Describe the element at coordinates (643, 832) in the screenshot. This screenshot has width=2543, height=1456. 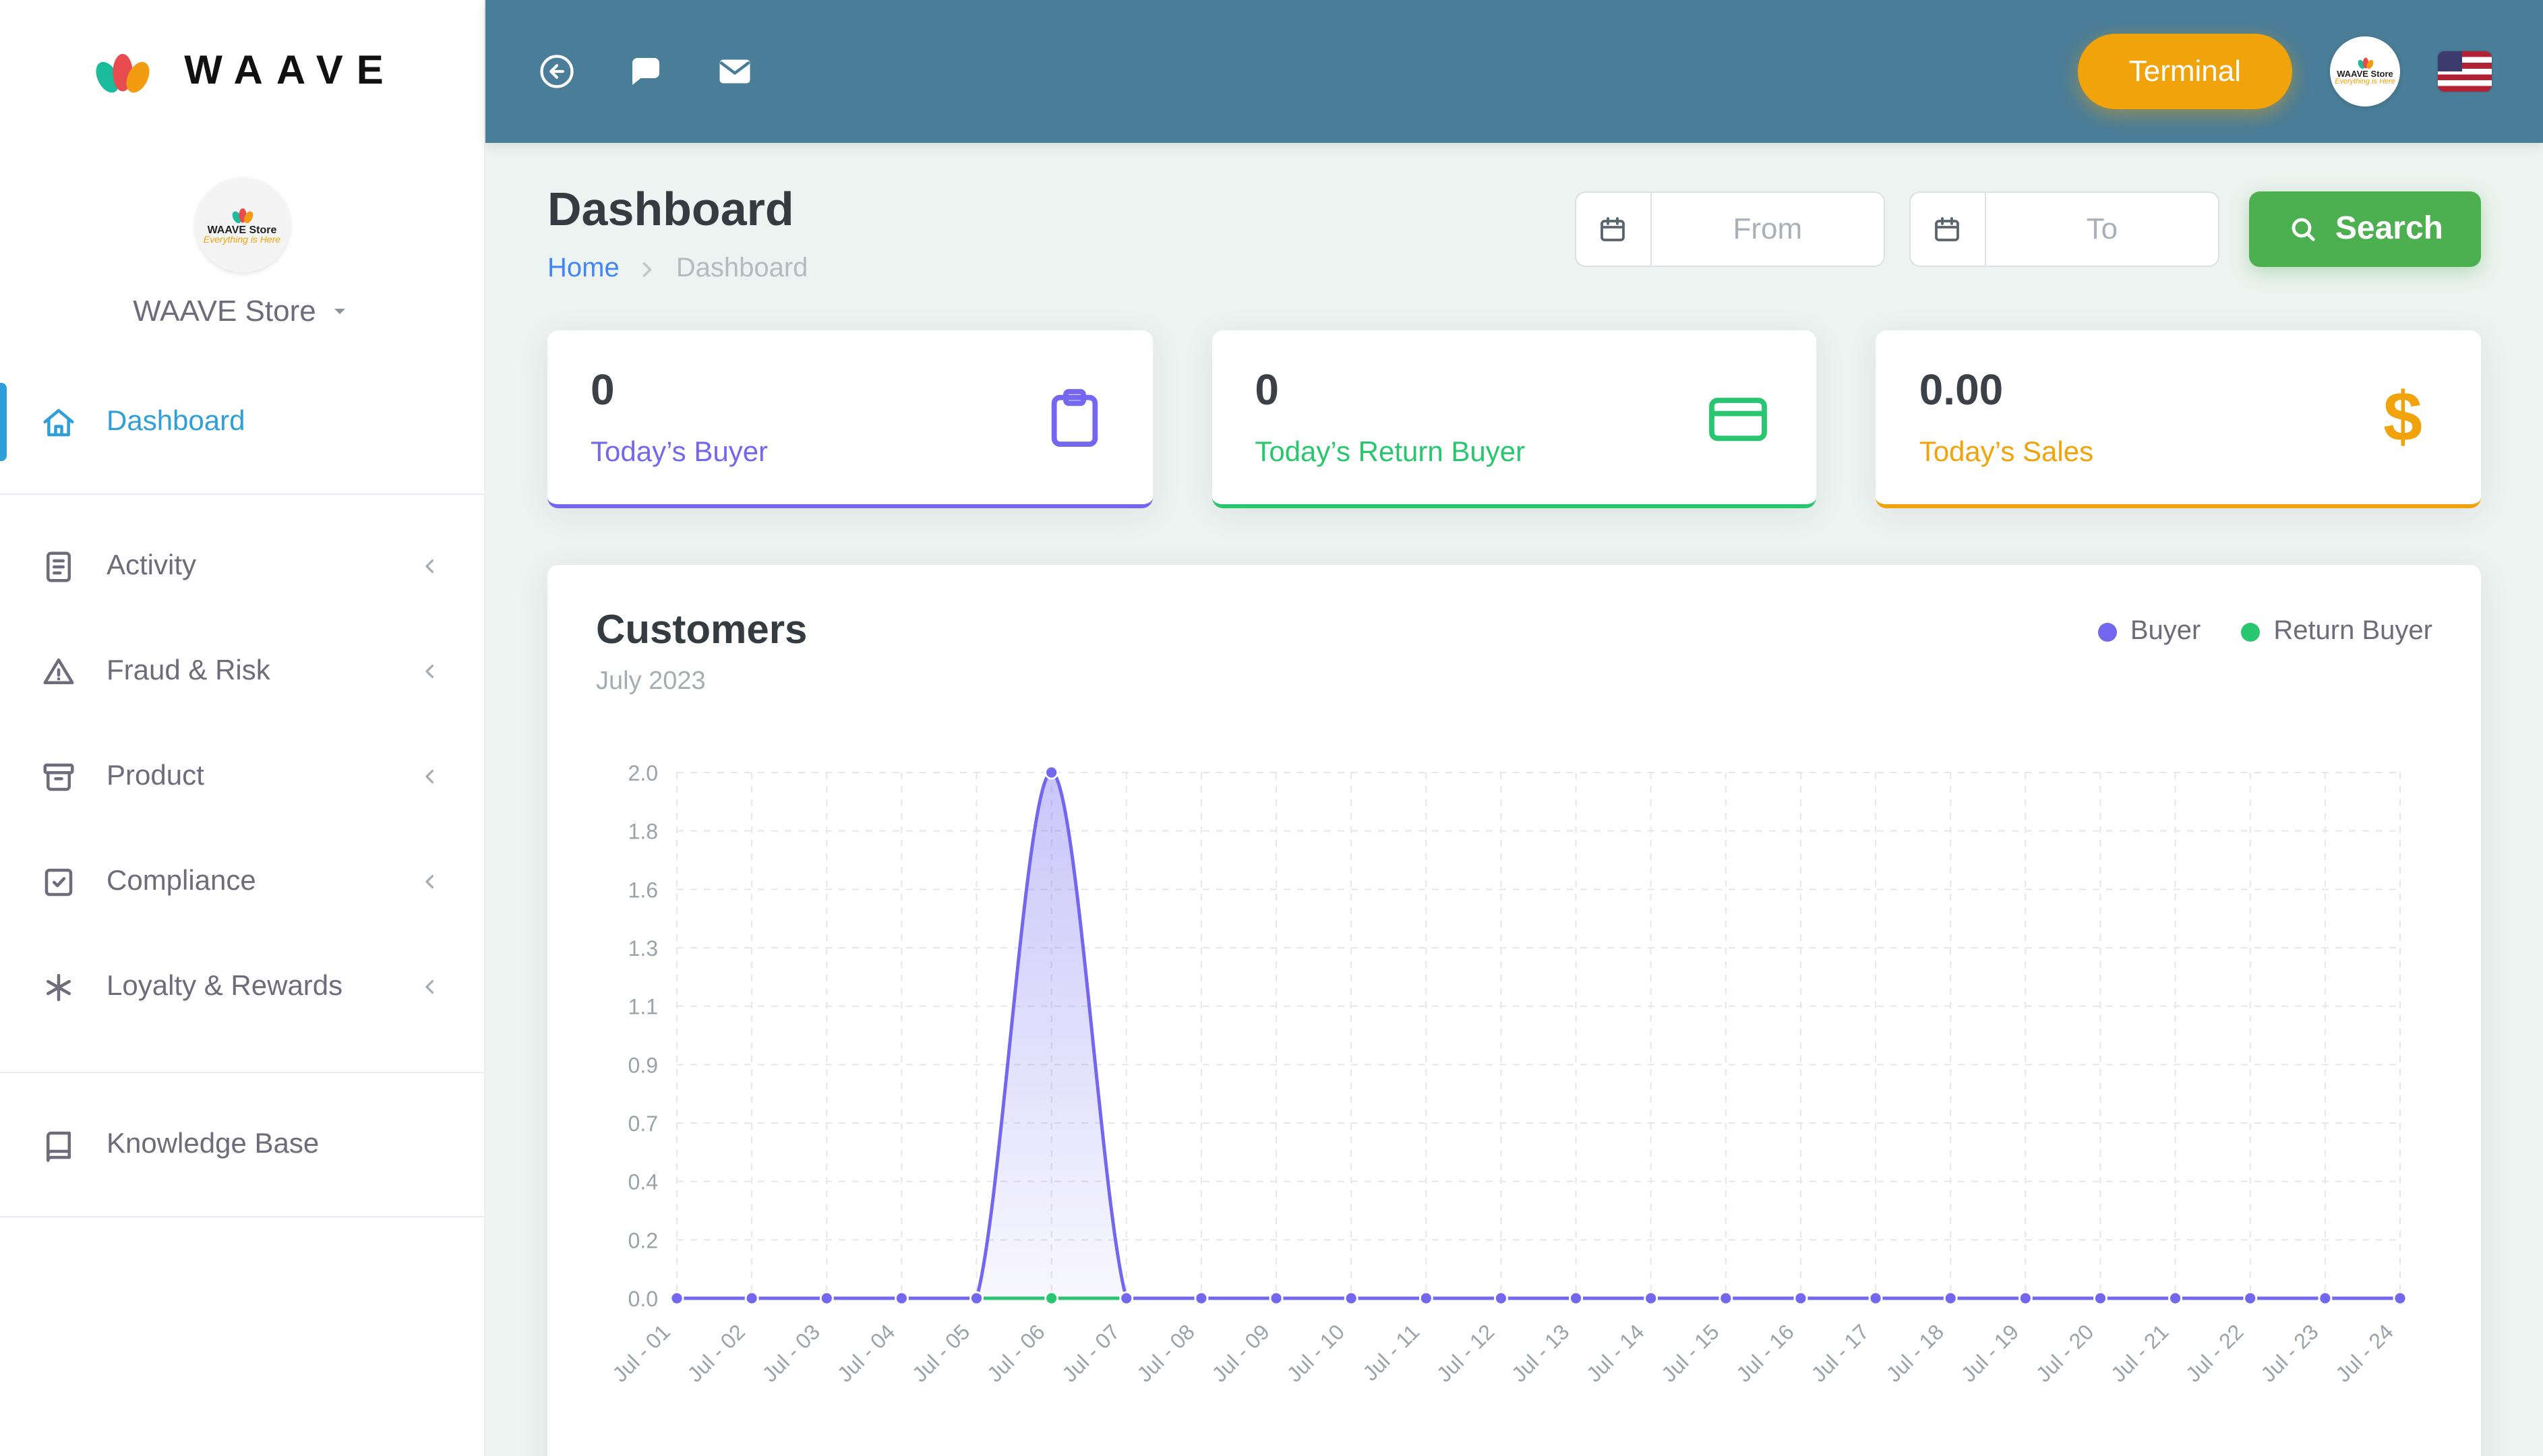
I see `svg-text: 1.8` at that location.